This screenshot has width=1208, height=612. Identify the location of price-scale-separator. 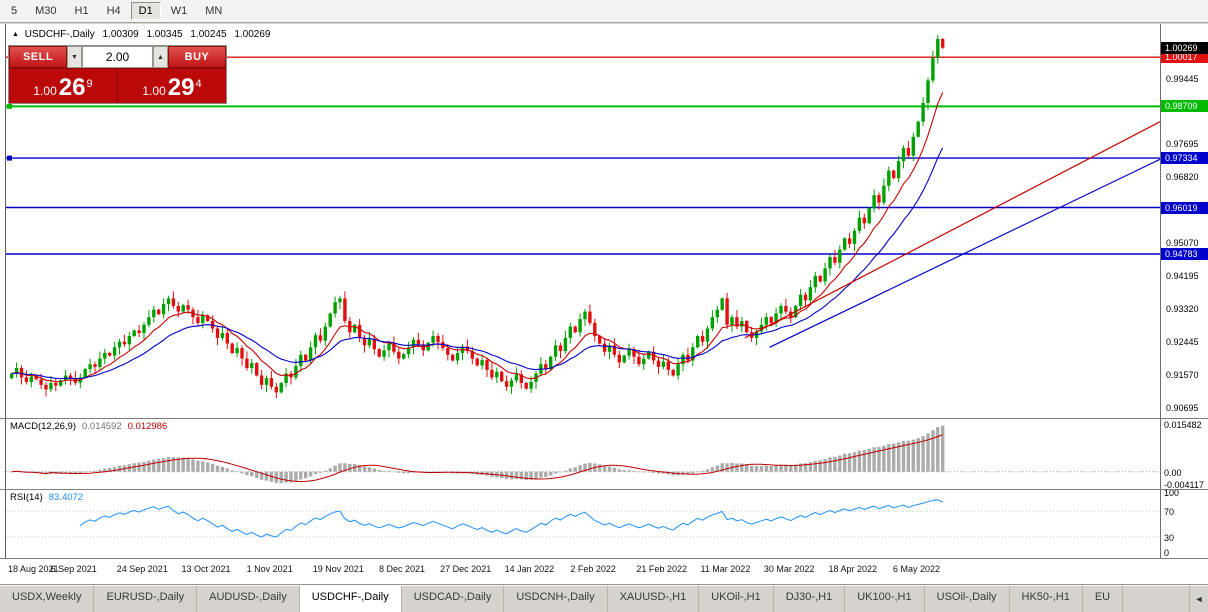
(1160, 291).